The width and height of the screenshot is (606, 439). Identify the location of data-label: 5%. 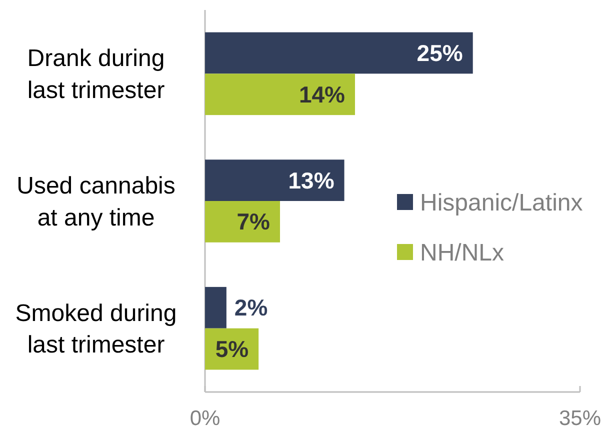
(232, 349).